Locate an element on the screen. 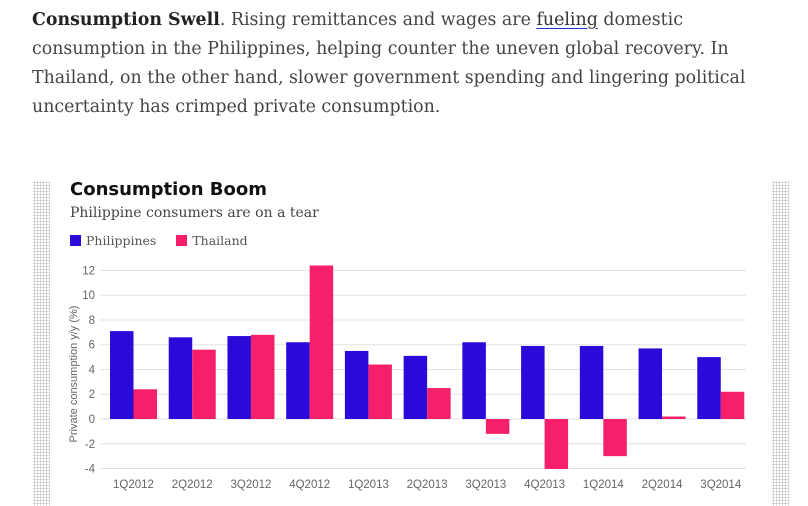 Image resolution: width=808 pixels, height=506 pixels. y-tick-label: 0 is located at coordinates (92, 420).